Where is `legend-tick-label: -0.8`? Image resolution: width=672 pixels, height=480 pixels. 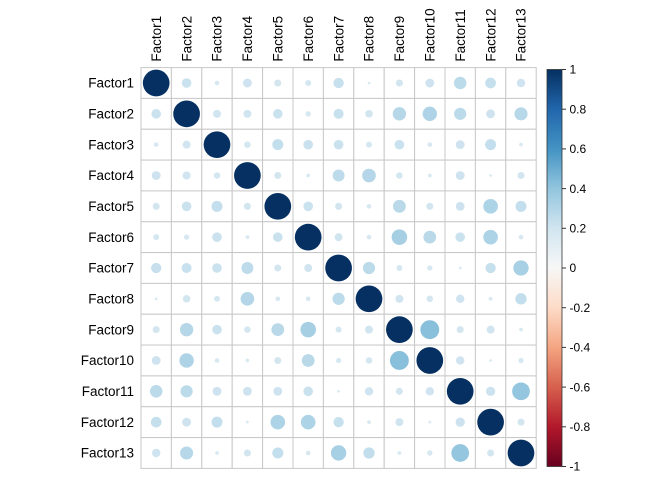
legend-tick-label: -0.8 is located at coordinates (580, 427).